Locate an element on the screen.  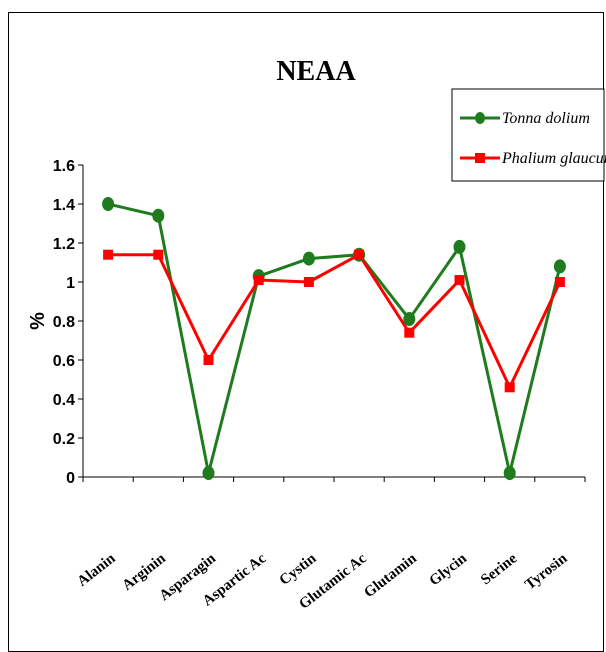
legend-box is located at coordinates (528, 135).